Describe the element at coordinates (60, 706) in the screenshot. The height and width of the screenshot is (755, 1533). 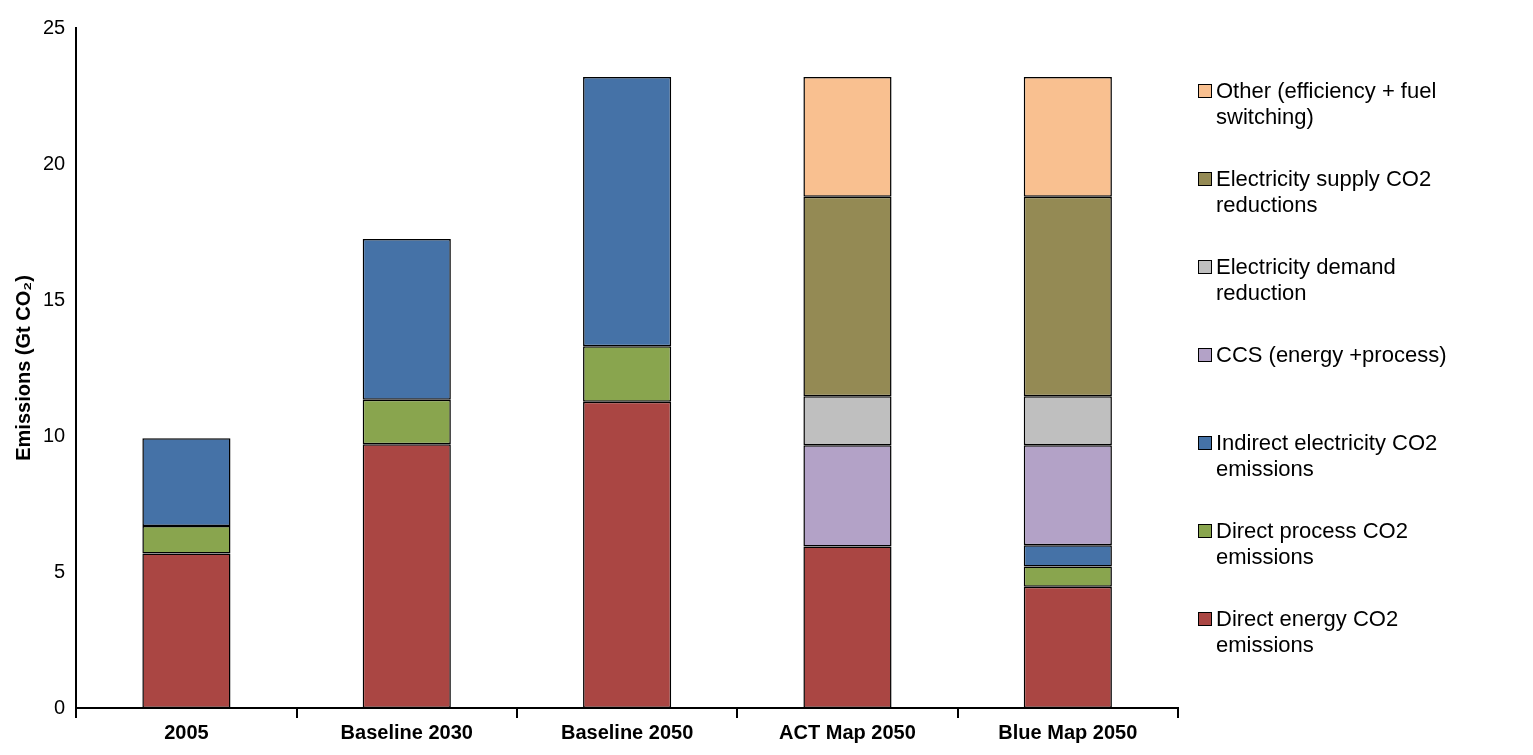
I see `y-tick-label: 0` at that location.